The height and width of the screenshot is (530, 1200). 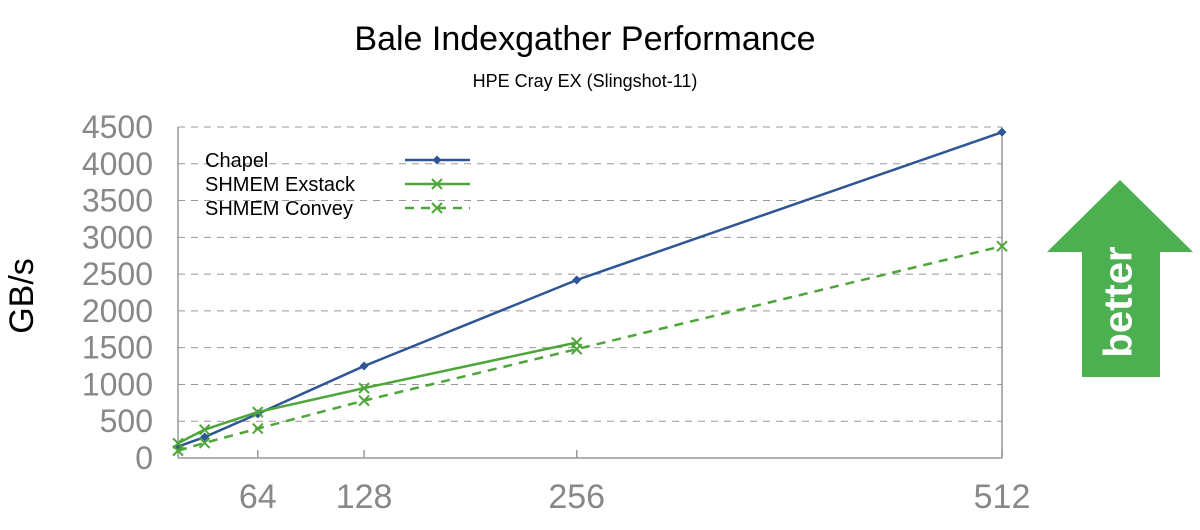 I want to click on x-tick-label: 256, so click(x=576, y=497).